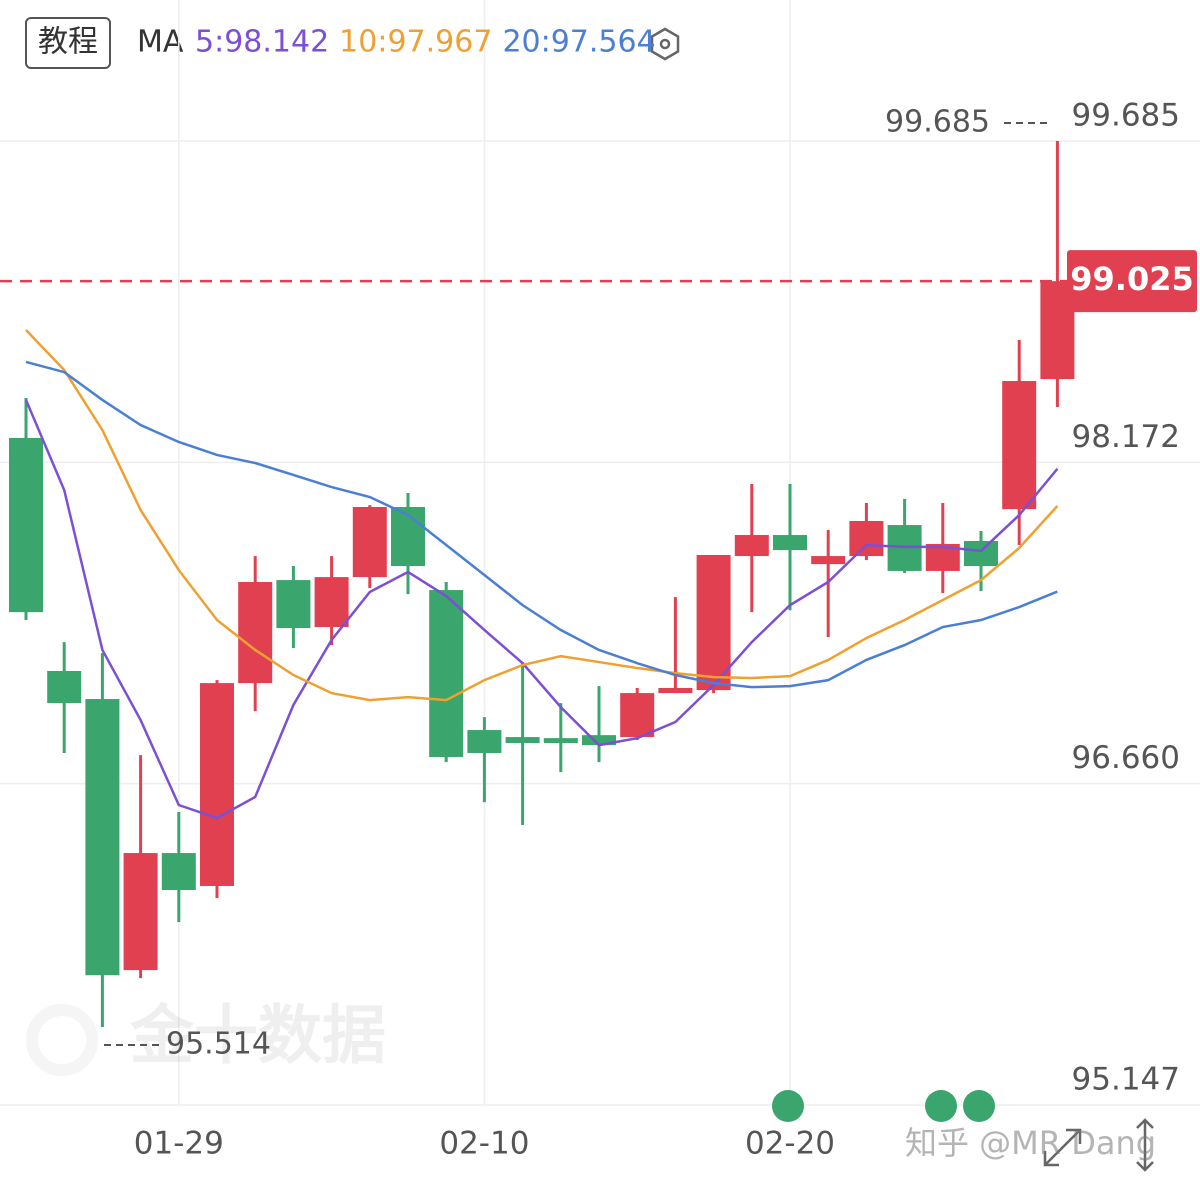 Image resolution: width=1200 pixels, height=1200 pixels. I want to click on last-price-label: 99.025, so click(1131, 279).